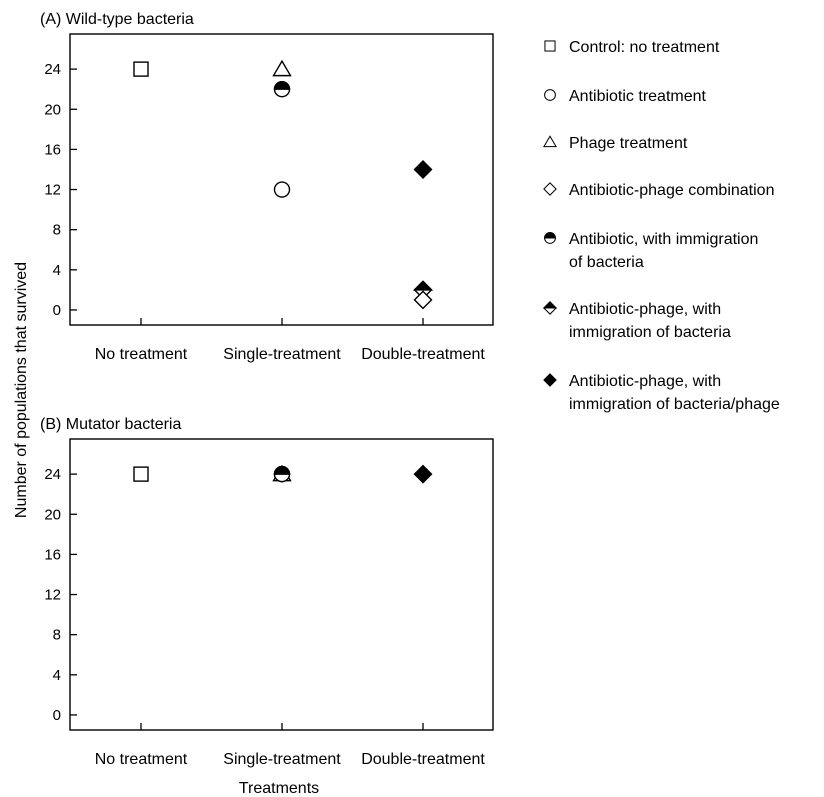 This screenshot has height=797, width=824. What do you see at coordinates (110, 424) in the screenshot?
I see `panel-title: (B) Mutator bacteria` at bounding box center [110, 424].